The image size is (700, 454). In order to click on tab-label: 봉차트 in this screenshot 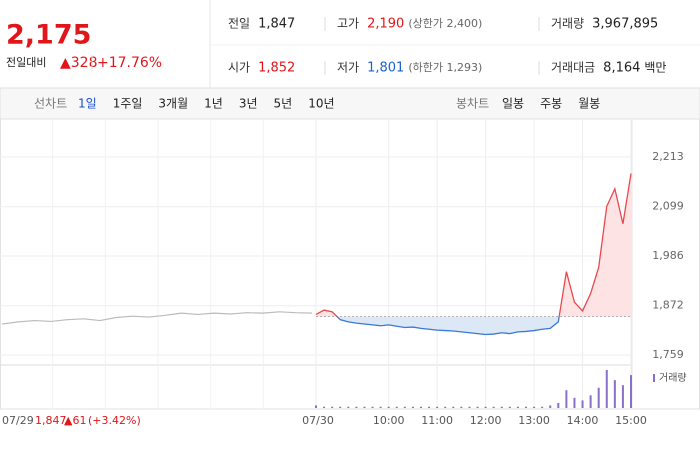, I will do `click(472, 104)`.